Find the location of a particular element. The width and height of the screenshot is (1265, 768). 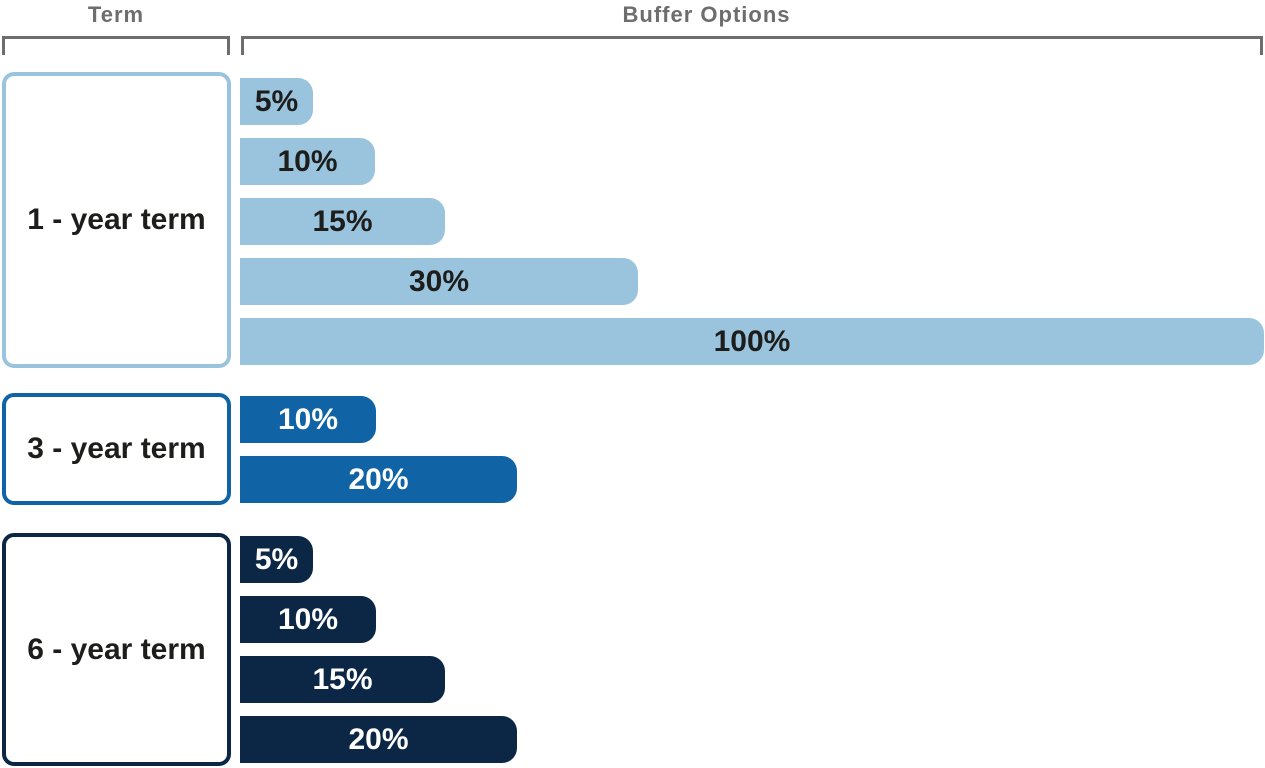

bar-3yr-10pct: 10% is located at coordinates (308, 419).